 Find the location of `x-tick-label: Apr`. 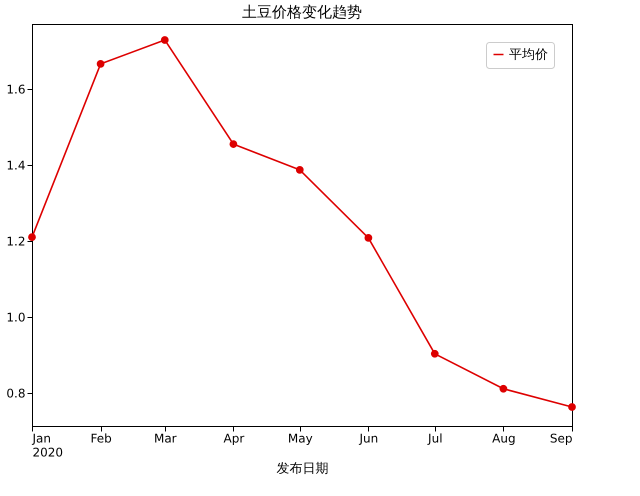

x-tick-label: Apr is located at coordinates (234, 439).